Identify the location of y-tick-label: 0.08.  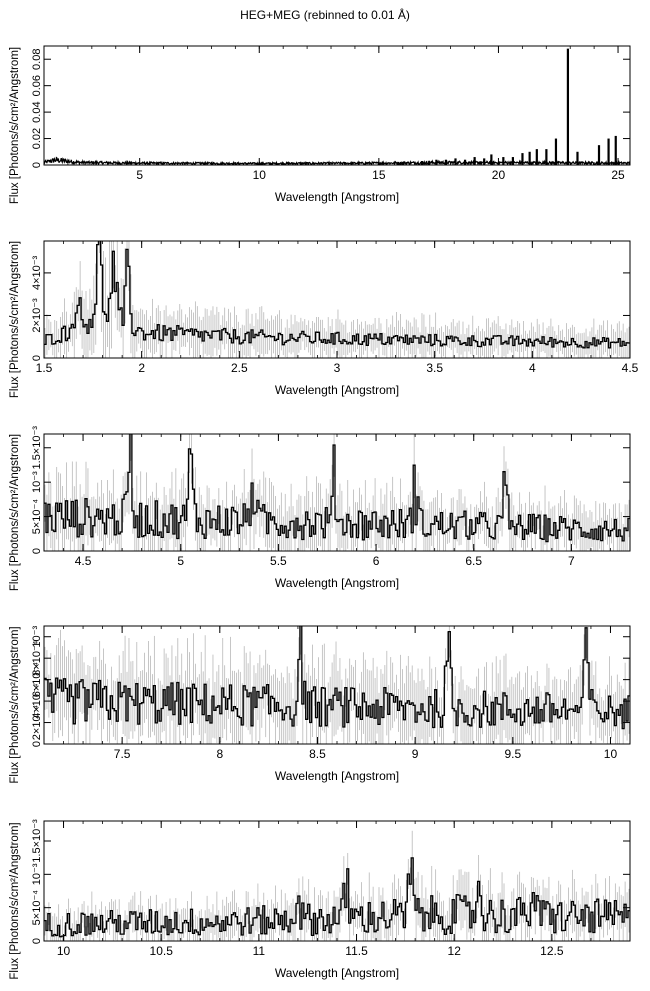
(37, 59).